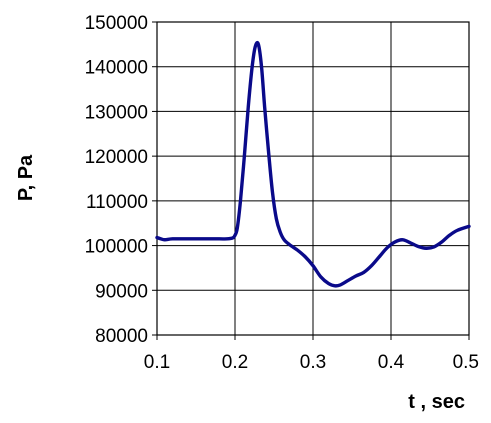 This screenshot has height=423, width=491. What do you see at coordinates (436, 402) in the screenshot?
I see `x-axis-title: t , sec` at bounding box center [436, 402].